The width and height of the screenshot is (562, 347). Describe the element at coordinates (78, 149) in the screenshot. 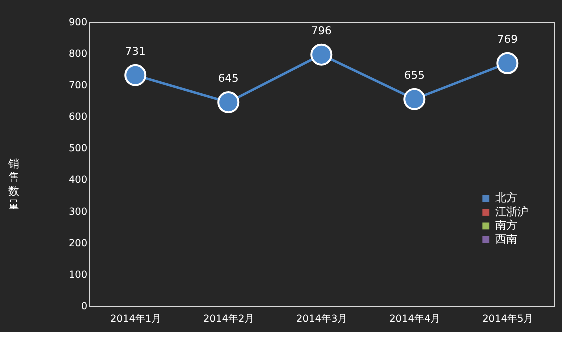

I see `y-tick-label: 500` at that location.